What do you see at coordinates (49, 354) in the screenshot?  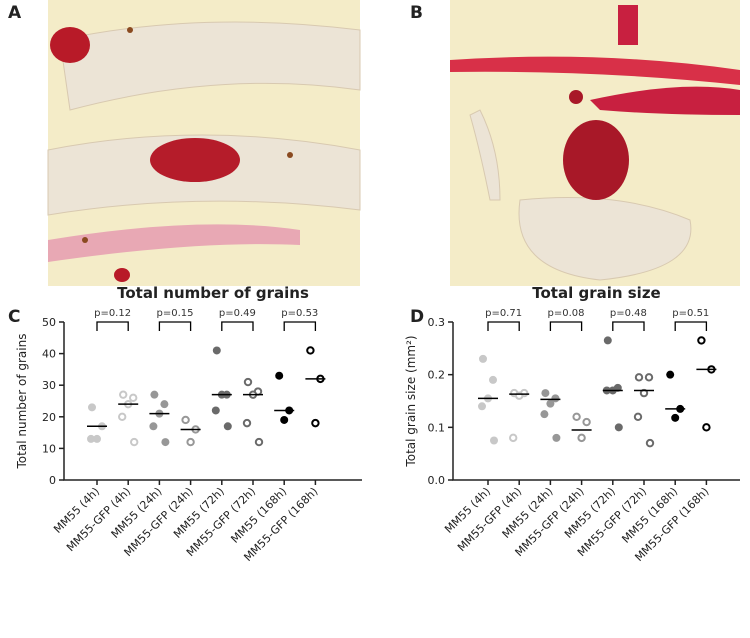 I see `y-tick-label: 40` at bounding box center [49, 354].